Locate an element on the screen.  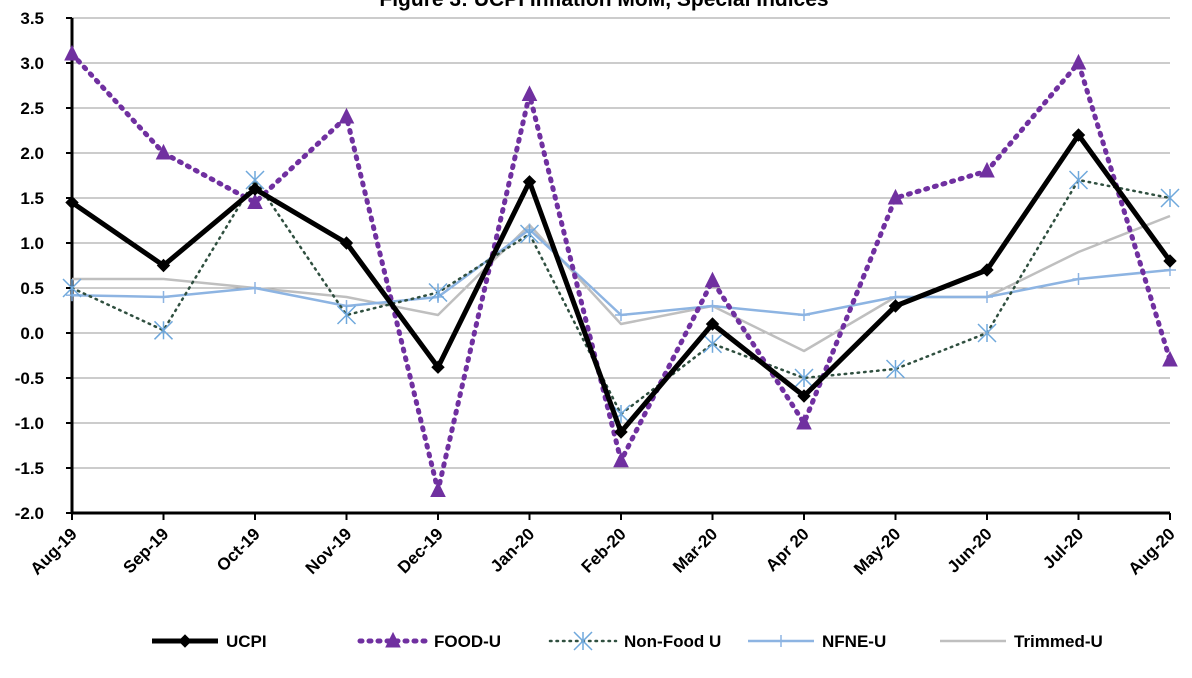
legend-label: FOOD-U is located at coordinates (467, 641).